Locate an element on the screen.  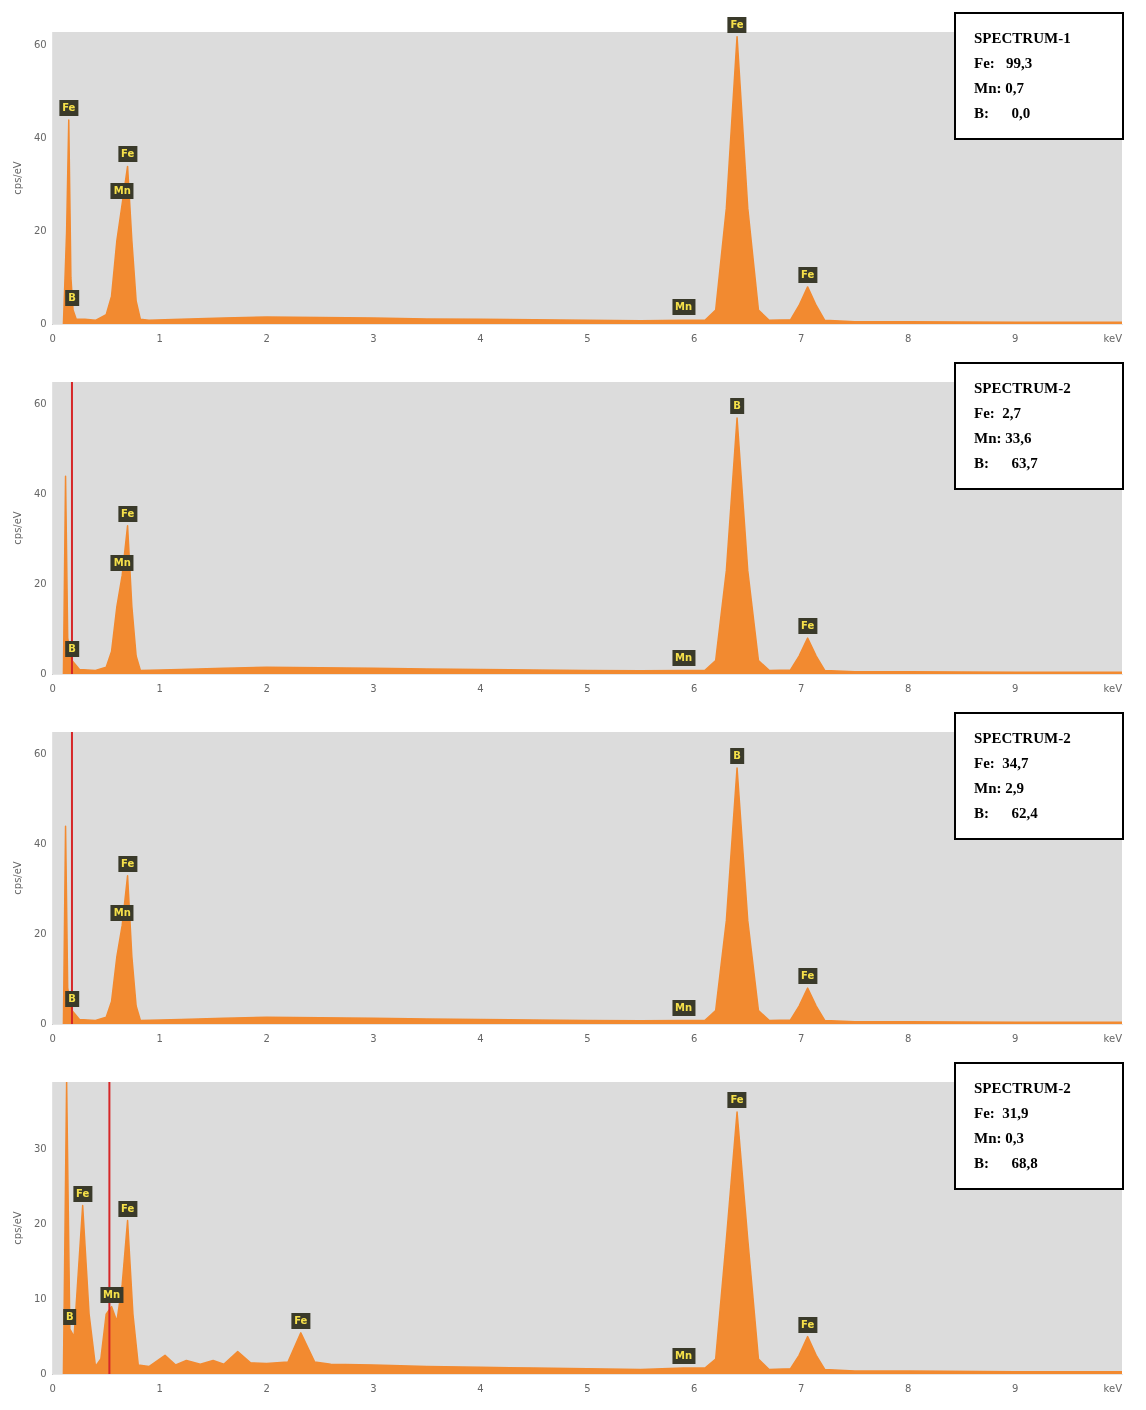
annotation: Fe: 34,7 is located at coordinates (1002, 763).